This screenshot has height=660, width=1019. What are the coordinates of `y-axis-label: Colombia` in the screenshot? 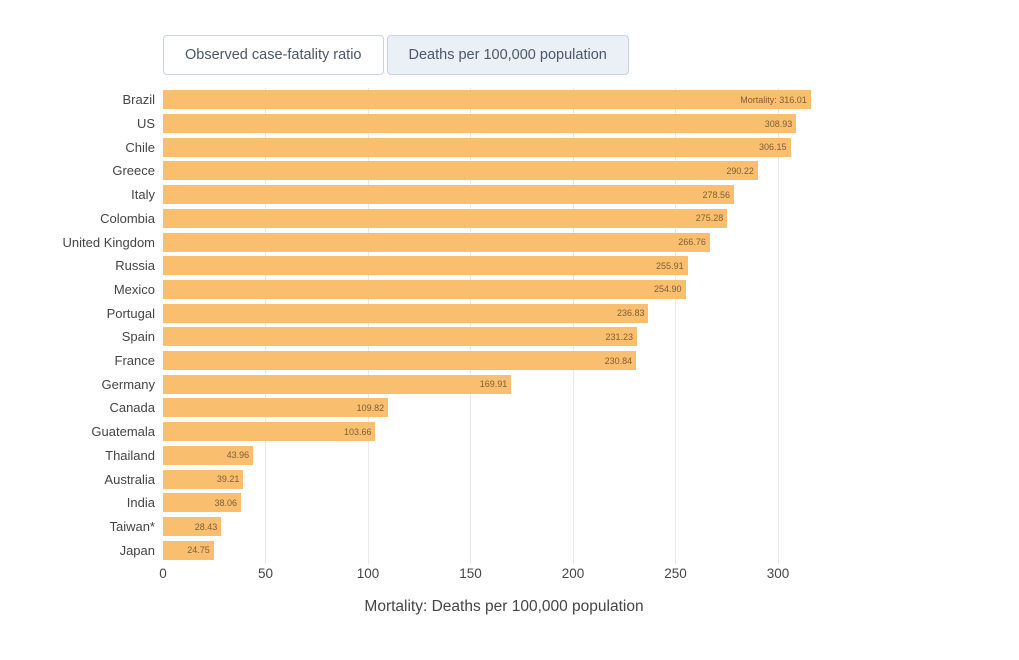 It's located at (127, 218).